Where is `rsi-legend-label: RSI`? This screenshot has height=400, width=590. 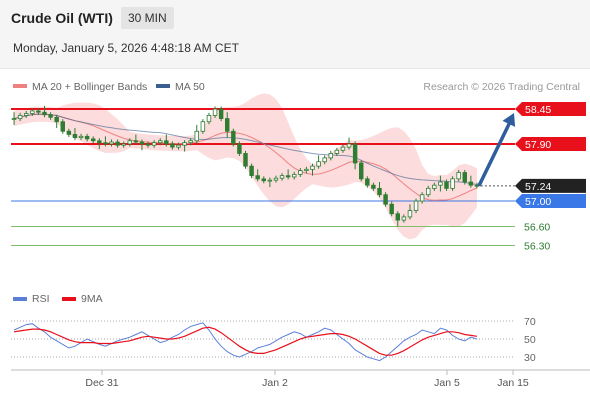 rsi-legend-label: RSI is located at coordinates (41, 299).